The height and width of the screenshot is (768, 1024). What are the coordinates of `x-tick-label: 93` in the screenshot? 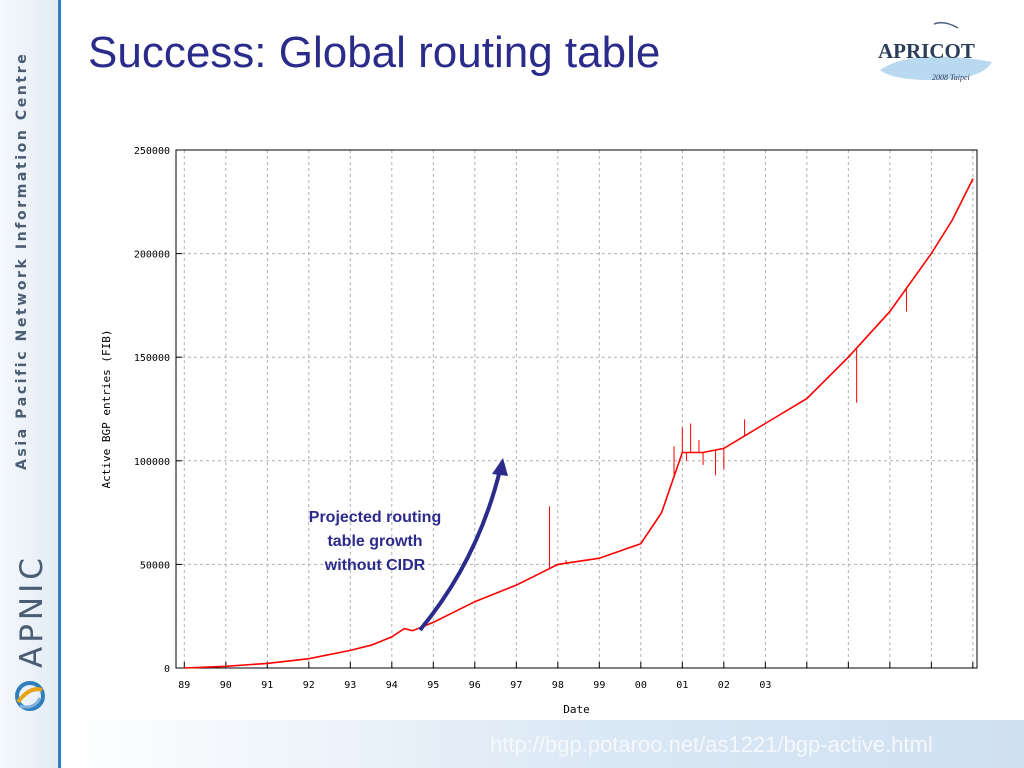 It's located at (350, 685).